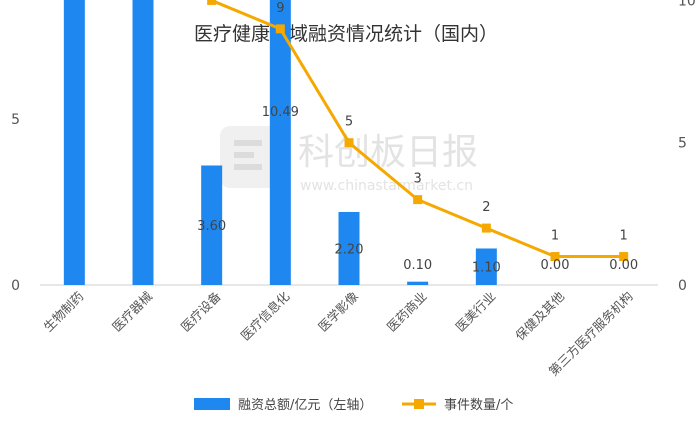  What do you see at coordinates (265, 315) in the screenshot?
I see `category-label: 医疗信息化` at bounding box center [265, 315].